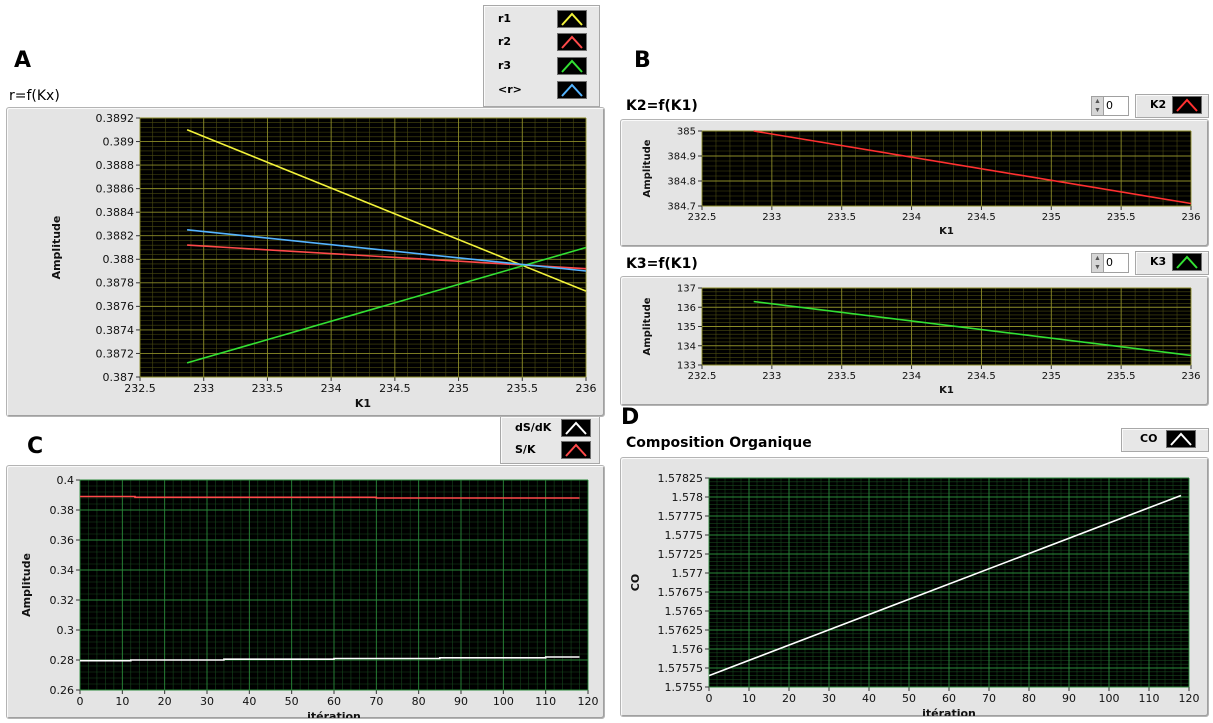 The image size is (1213, 723). Describe the element at coordinates (681, 668) in the screenshot. I see `y-tick-label: 1.57575` at that location.